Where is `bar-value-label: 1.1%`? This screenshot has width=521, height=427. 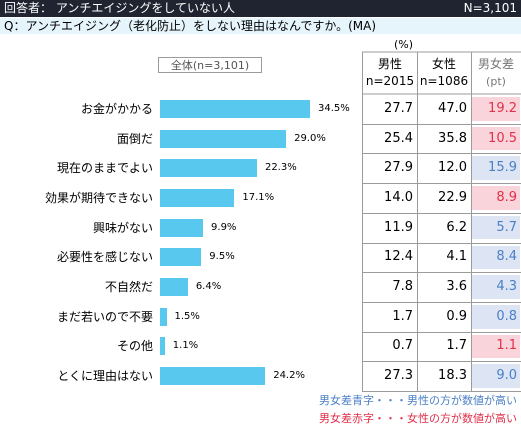
bar-value-label: 1.1% is located at coordinates (185, 346).